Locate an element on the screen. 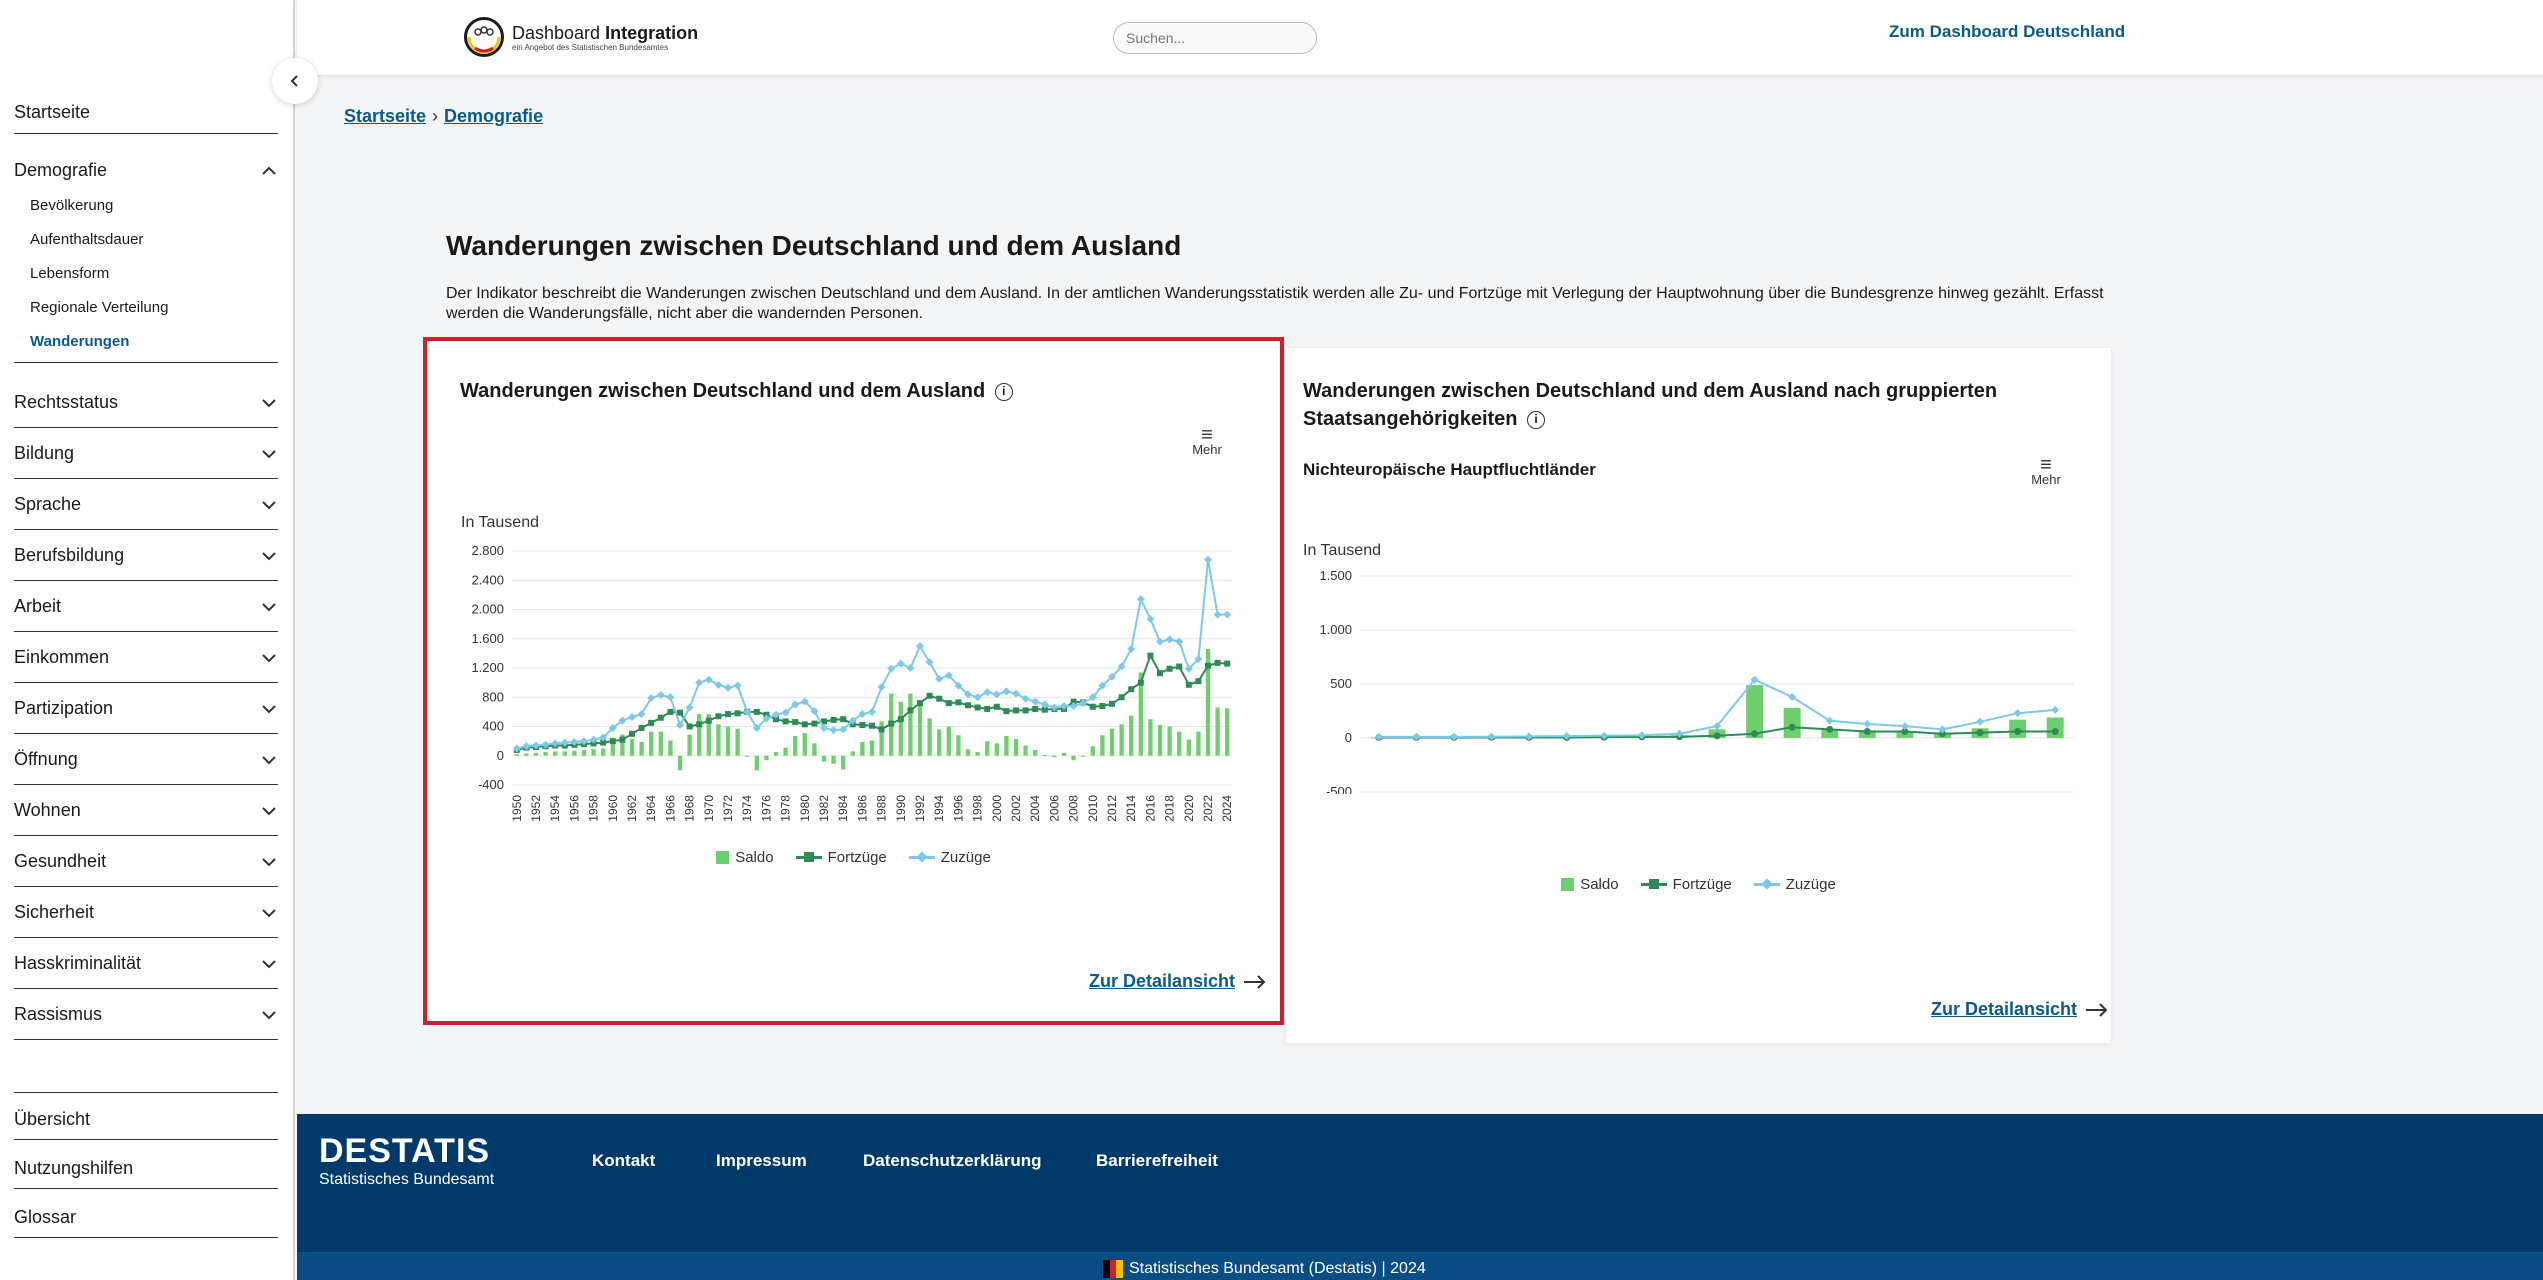 The height and width of the screenshot is (1280, 2543). sidebar-group-rassismus: Rassismus is located at coordinates (146, 1015).